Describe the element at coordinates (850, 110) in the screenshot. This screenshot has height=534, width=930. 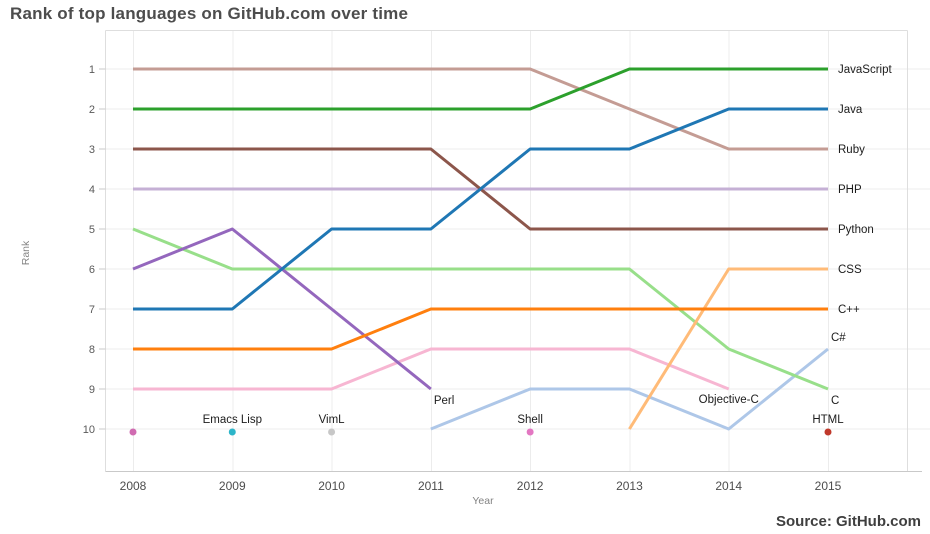
I see `series-label-java: Java` at that location.